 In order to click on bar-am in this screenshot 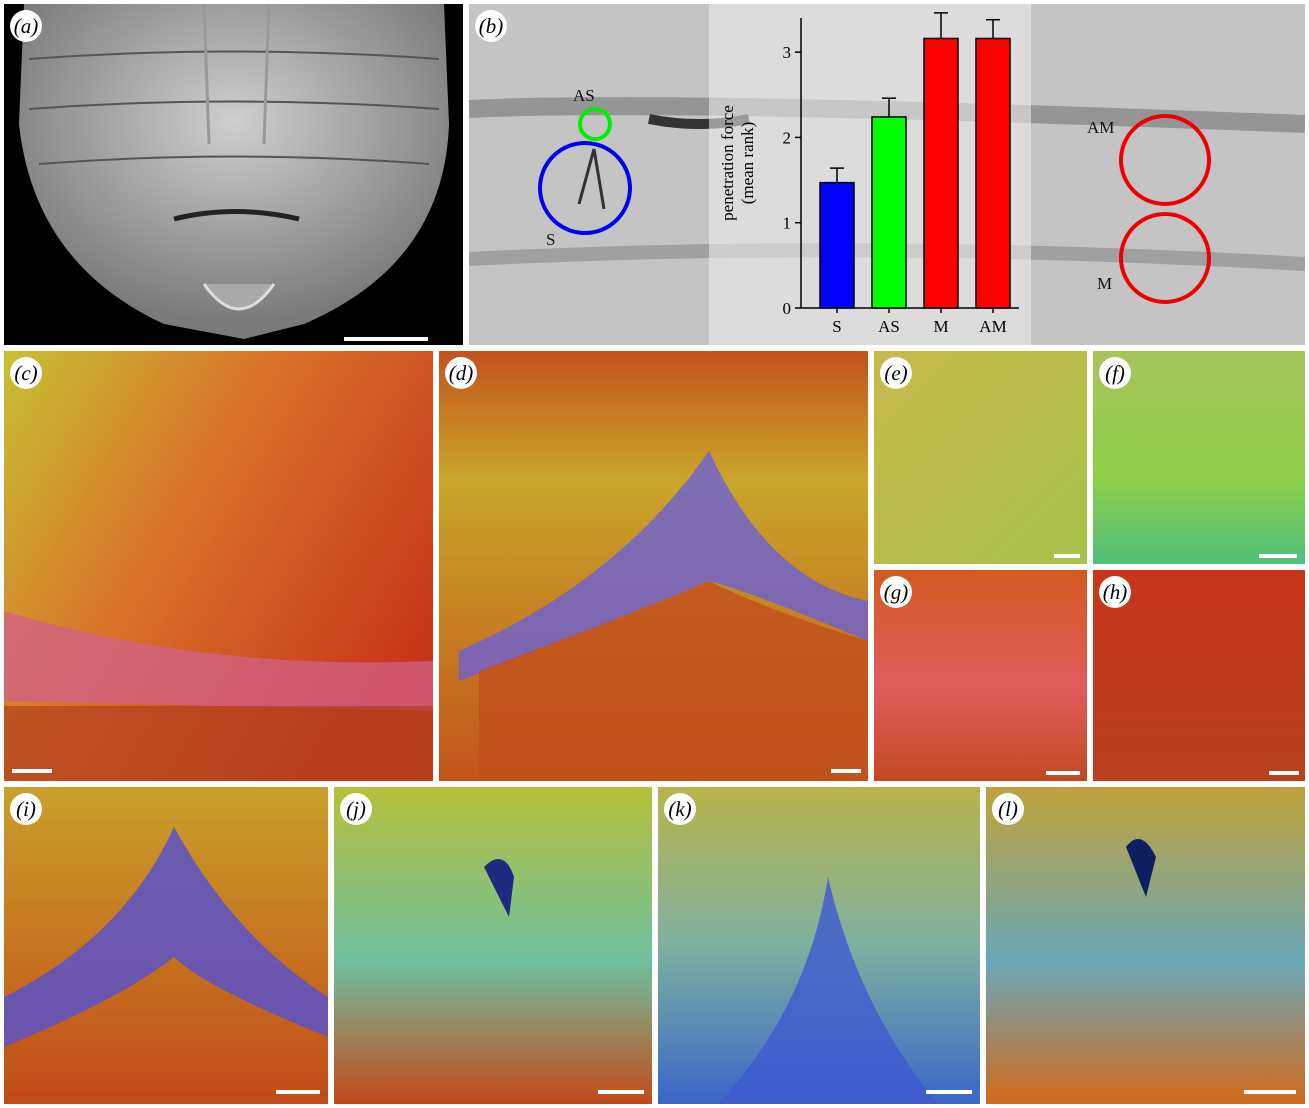, I will do `click(993, 173)`.